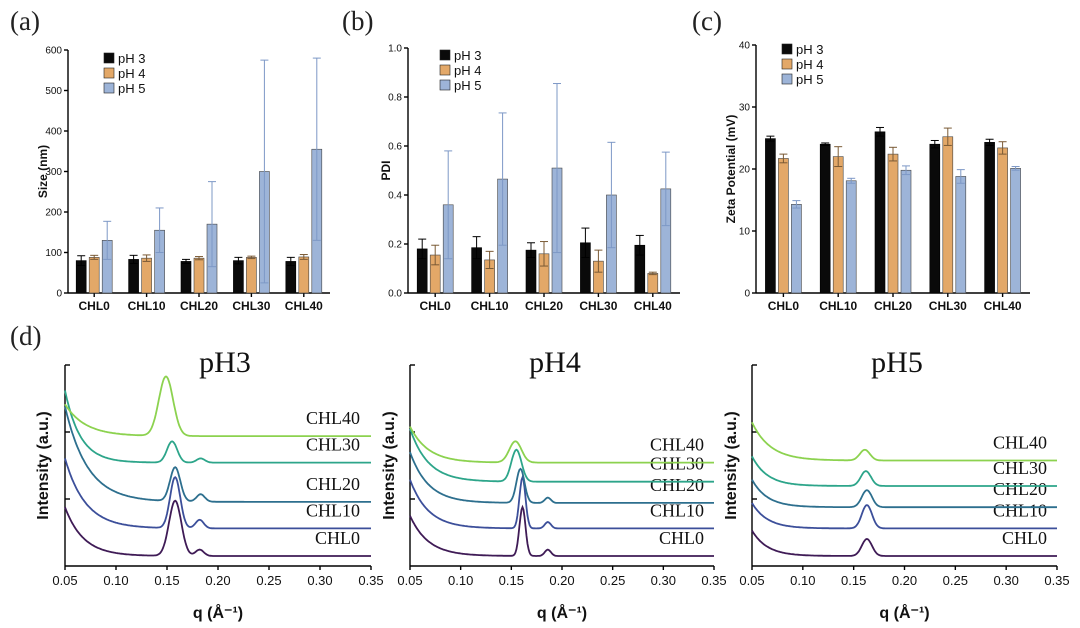  Describe the element at coordinates (745, 46) in the screenshot. I see `y-tick-label: 40` at that location.